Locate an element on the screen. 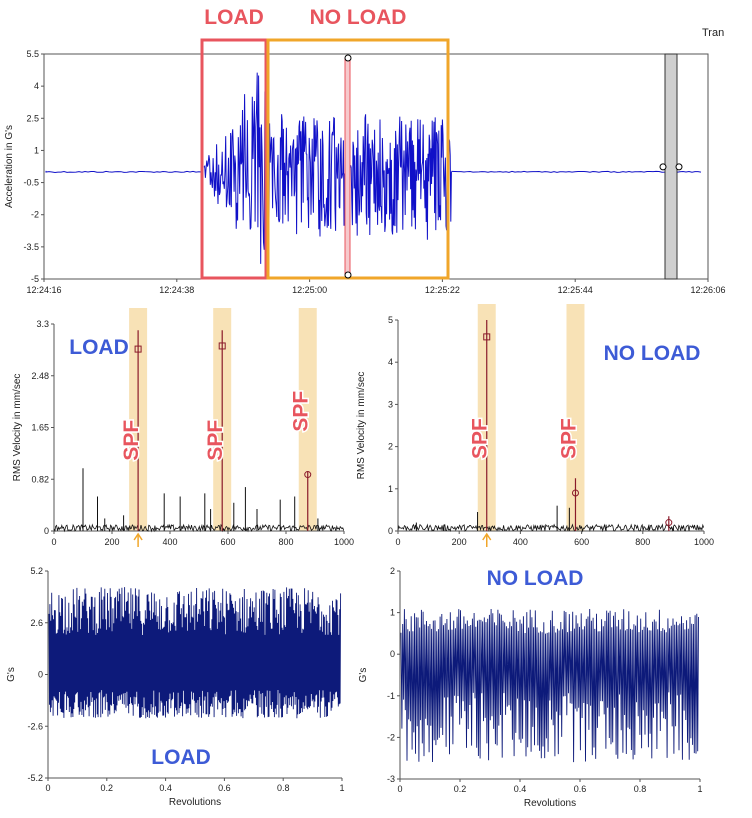 This screenshot has width=752, height=818. x-tick-label: 200 is located at coordinates (459, 542).